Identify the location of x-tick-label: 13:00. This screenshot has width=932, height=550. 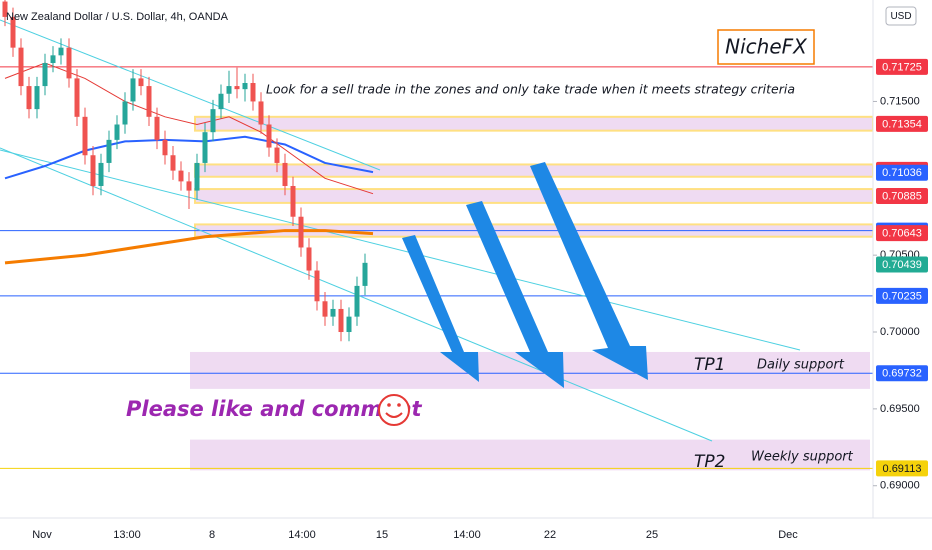
(127, 535).